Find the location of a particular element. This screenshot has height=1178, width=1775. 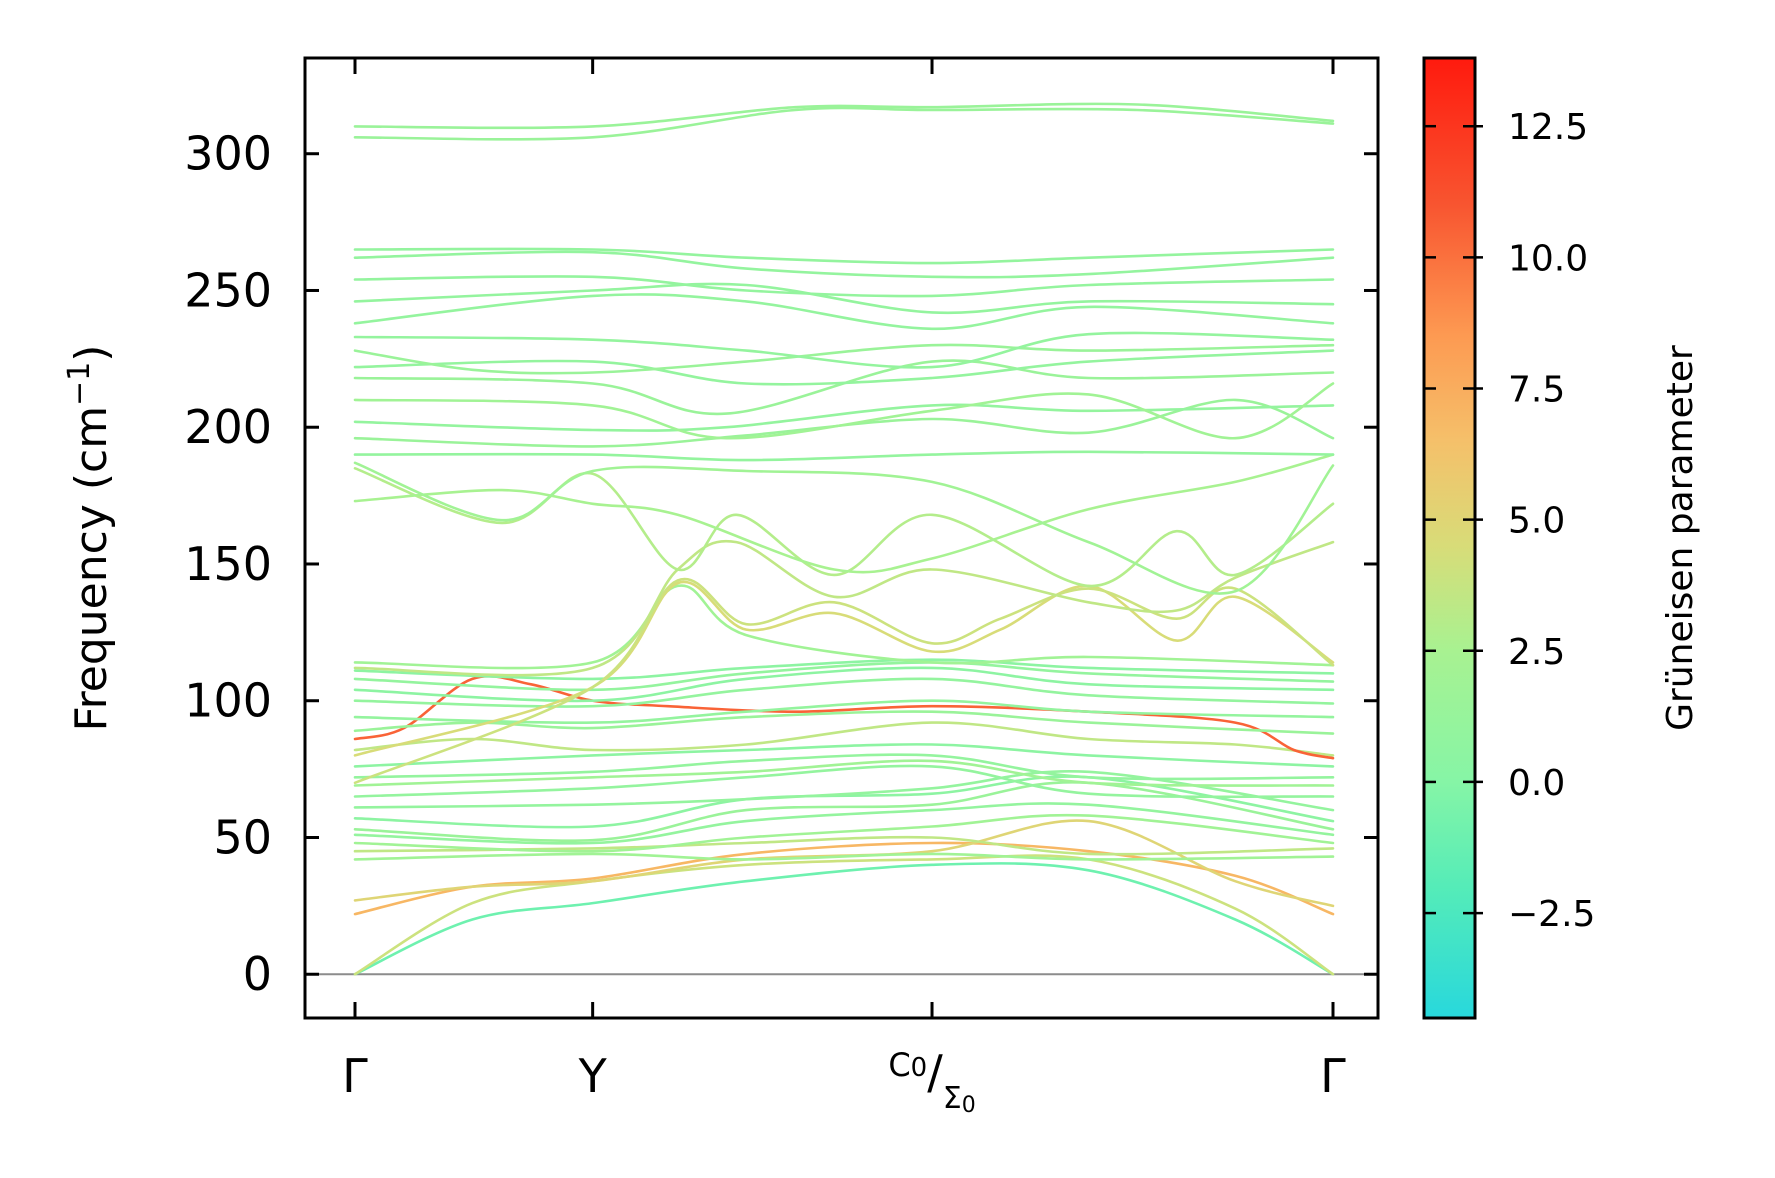

x-path-label: C0/Σ0 is located at coordinates (931, 1081).